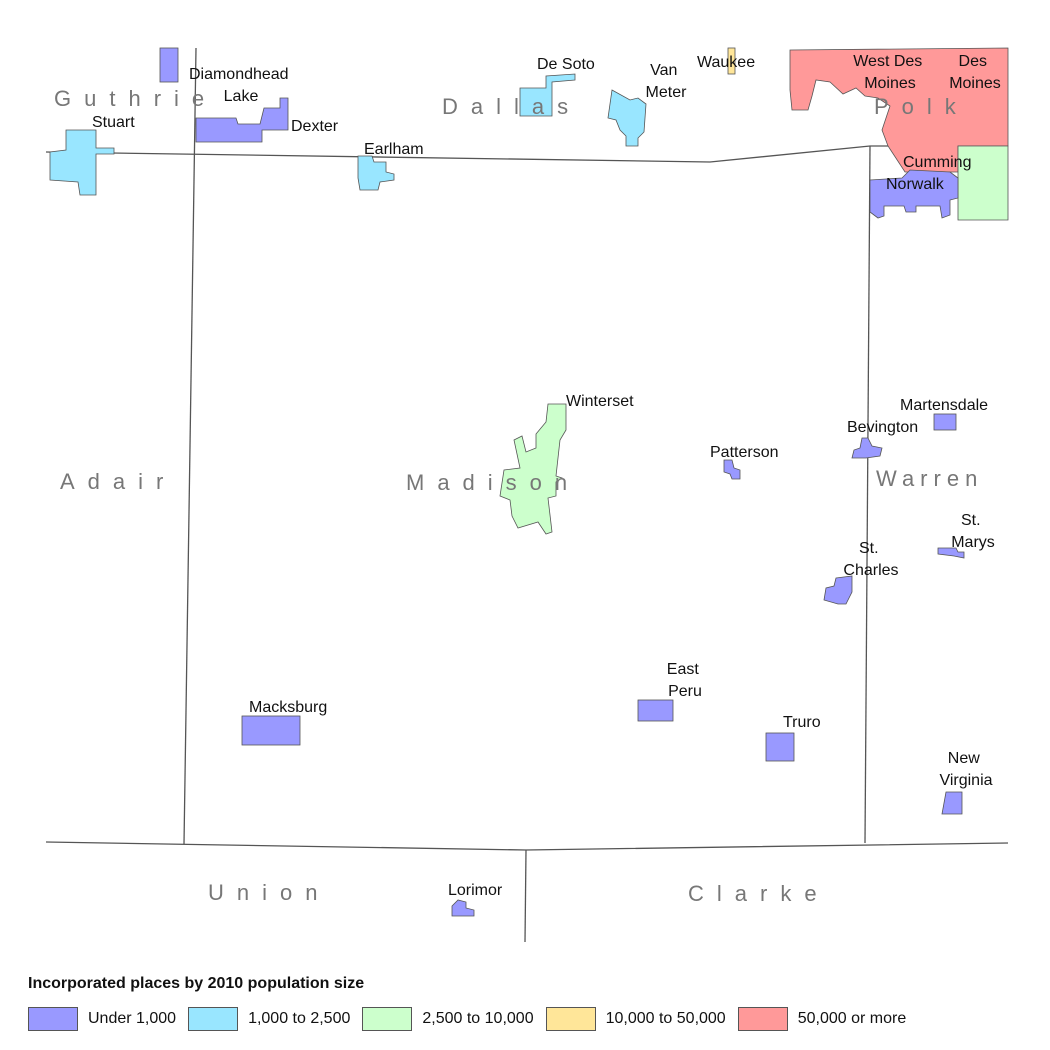 The width and height of the screenshot is (1050, 1050). What do you see at coordinates (269, 892) in the screenshot?
I see `county-label-union: Union` at bounding box center [269, 892].